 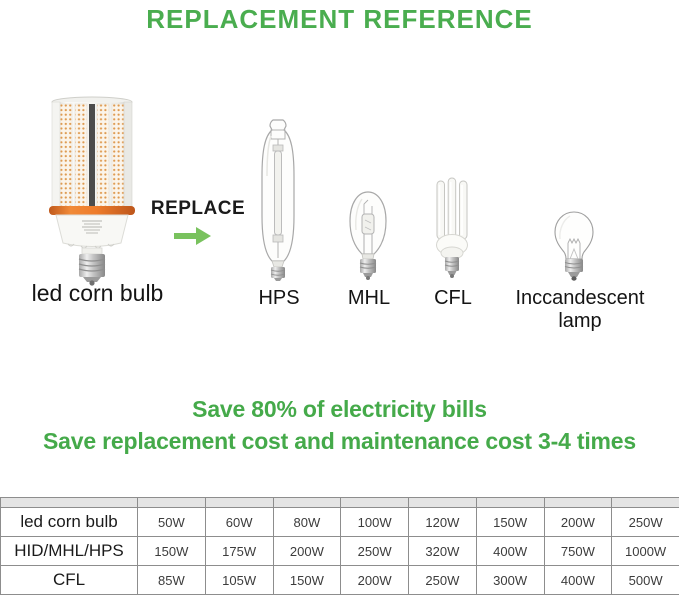 I want to click on incandescent-label: Inccandescent lamp, so click(x=580, y=309).